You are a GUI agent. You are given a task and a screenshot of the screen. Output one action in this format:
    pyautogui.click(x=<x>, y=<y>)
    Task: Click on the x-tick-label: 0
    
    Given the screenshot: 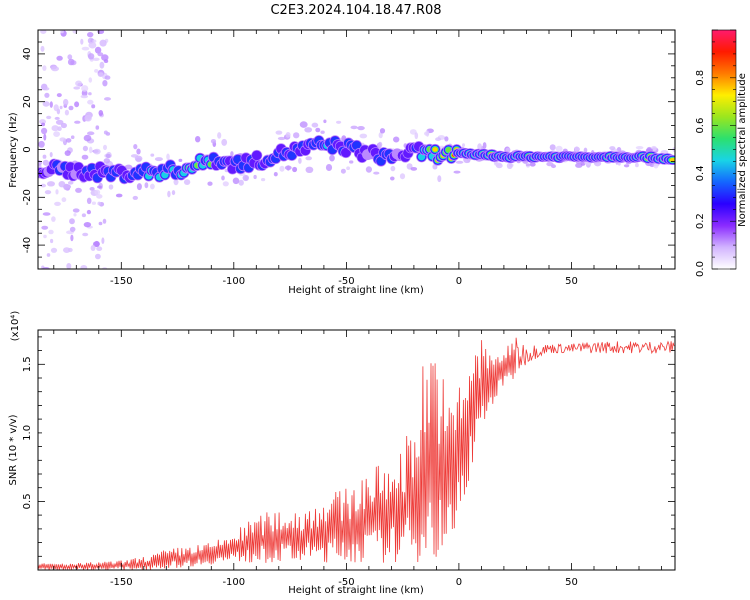 What is the action you would take?
    pyautogui.click(x=459, y=582)
    